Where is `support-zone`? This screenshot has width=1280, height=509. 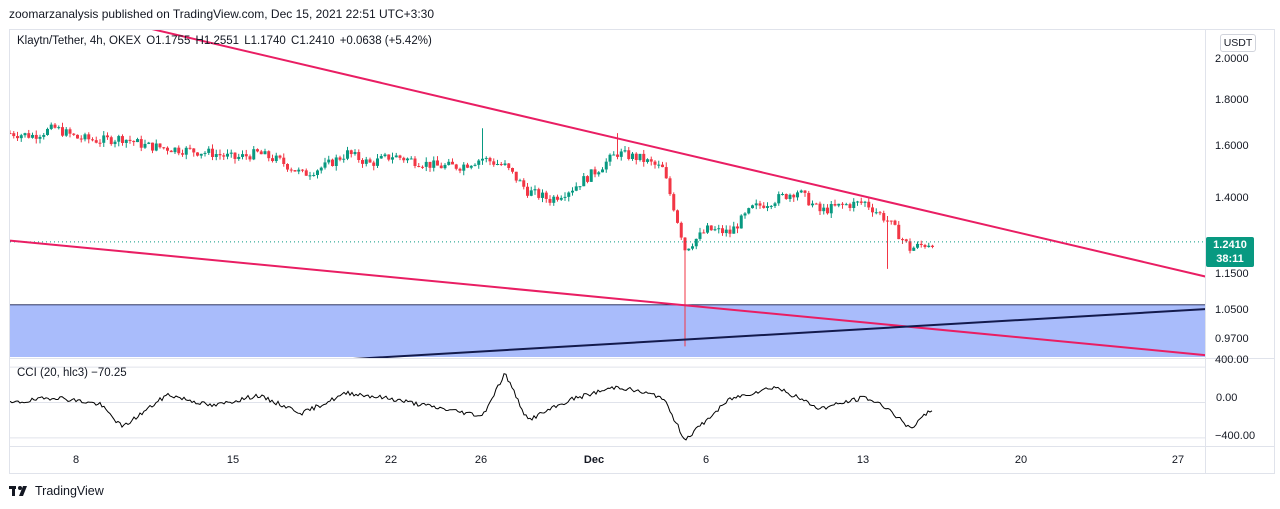 support-zone is located at coordinates (607, 330).